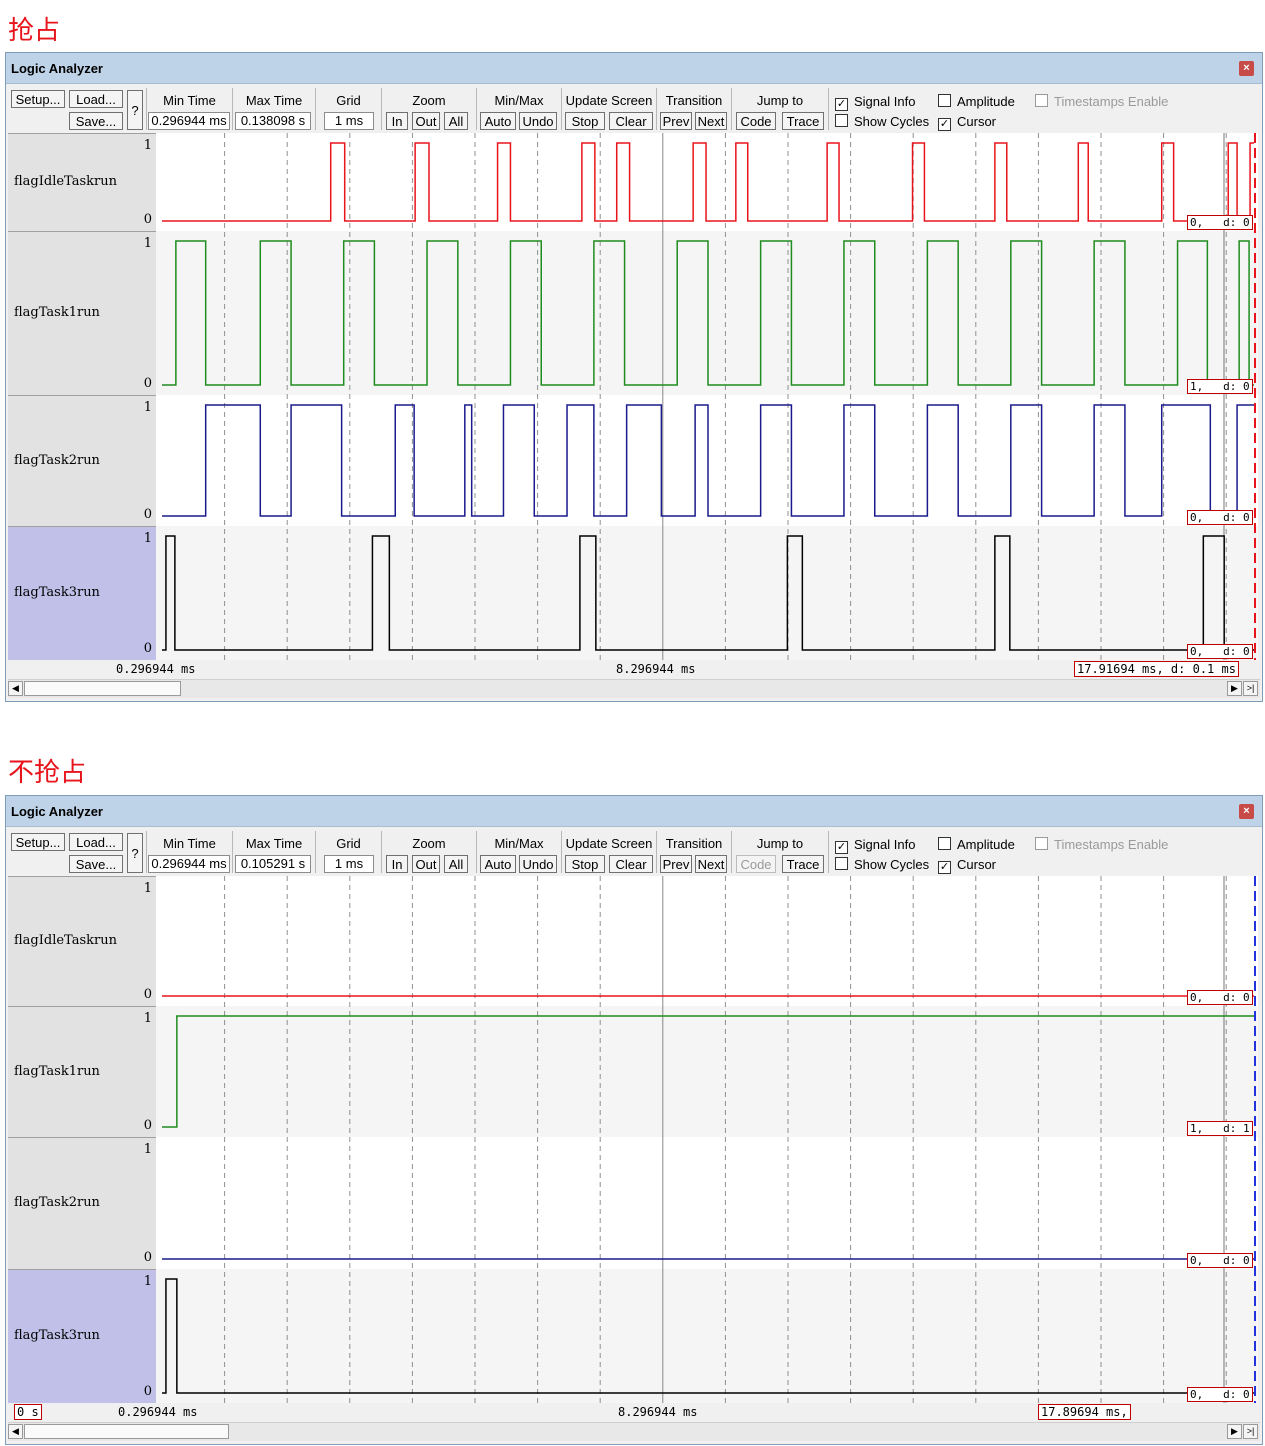  I want to click on timestamps-label: Timestamps Enable, so click(1111, 101).